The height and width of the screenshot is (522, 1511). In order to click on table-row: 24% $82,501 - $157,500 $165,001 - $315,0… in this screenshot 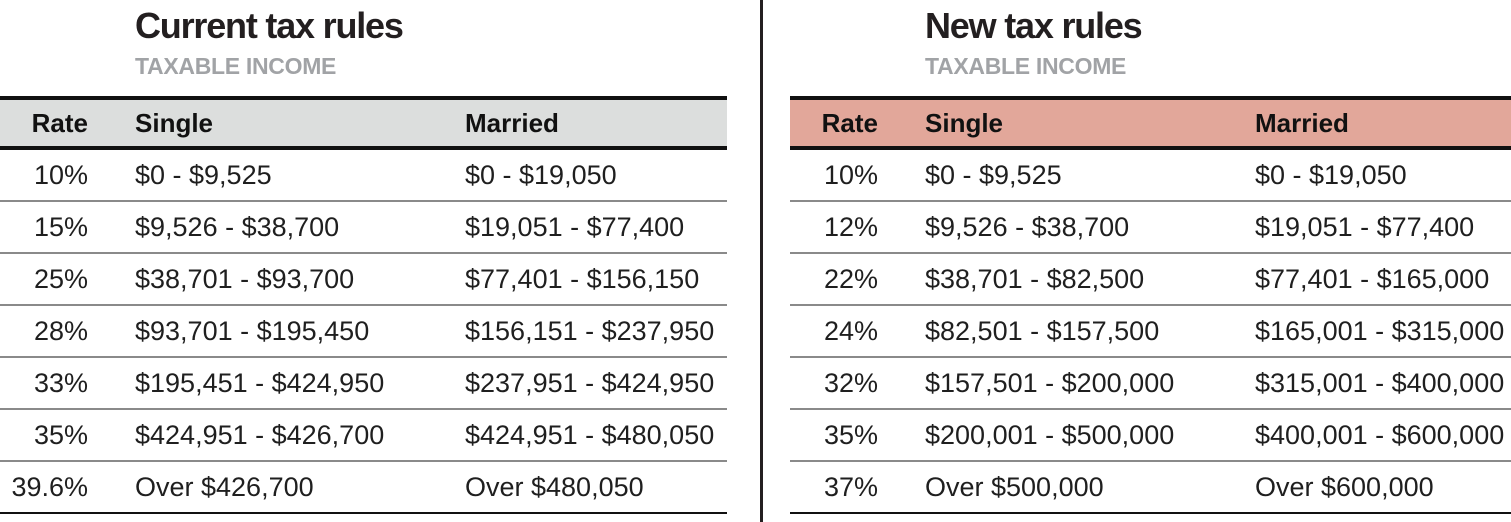, I will do `click(1150, 332)`.